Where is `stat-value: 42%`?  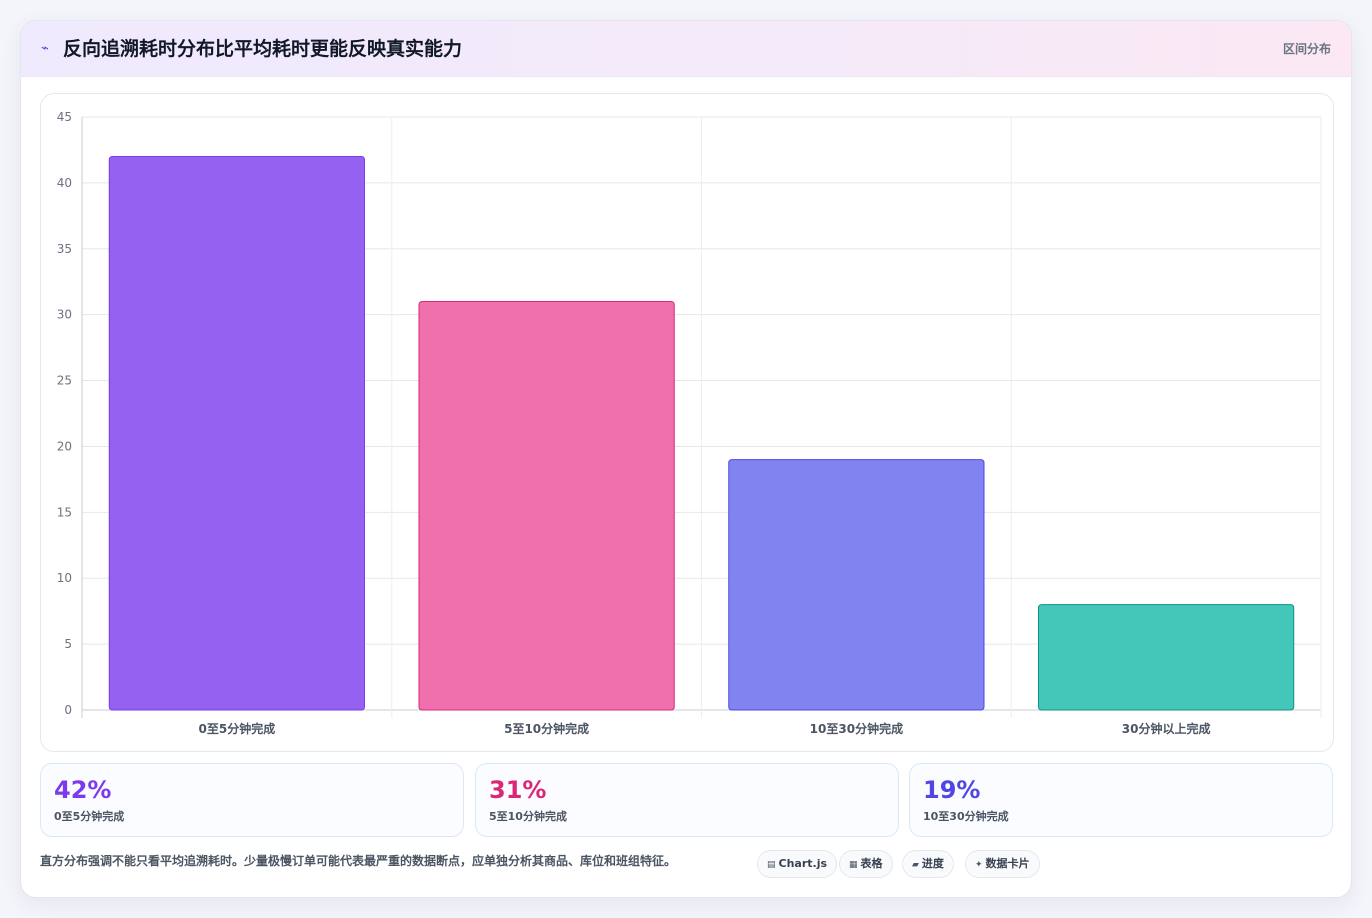 stat-value: 42% is located at coordinates (83, 790).